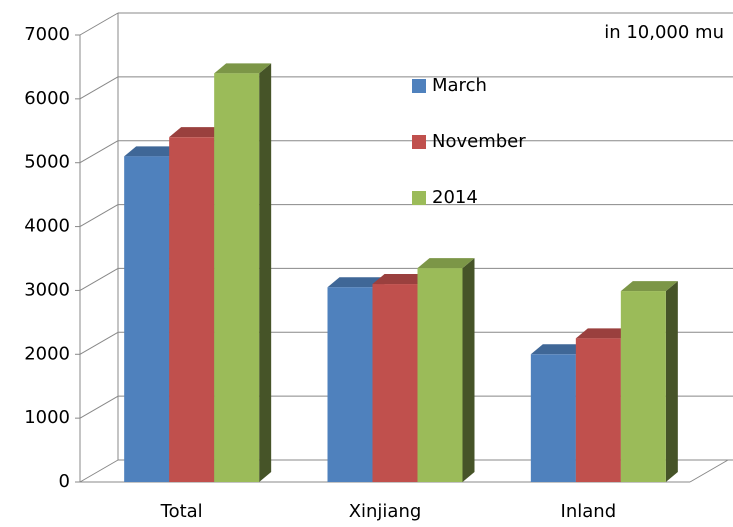  What do you see at coordinates (47, 289) in the screenshot?
I see `y-tick-label: 3000` at bounding box center [47, 289].